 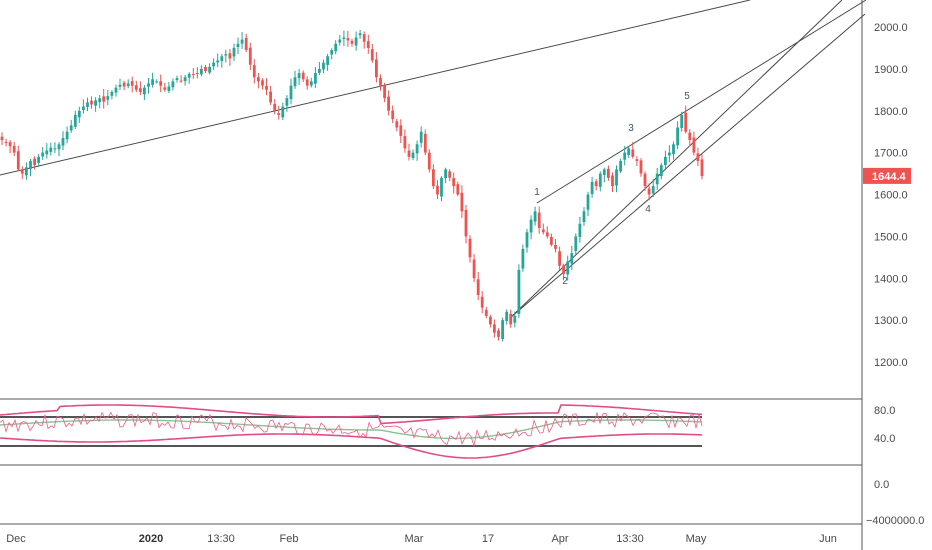 What do you see at coordinates (891, 70) in the screenshot?
I see `price-tick-1900.0: 1900.0` at bounding box center [891, 70].